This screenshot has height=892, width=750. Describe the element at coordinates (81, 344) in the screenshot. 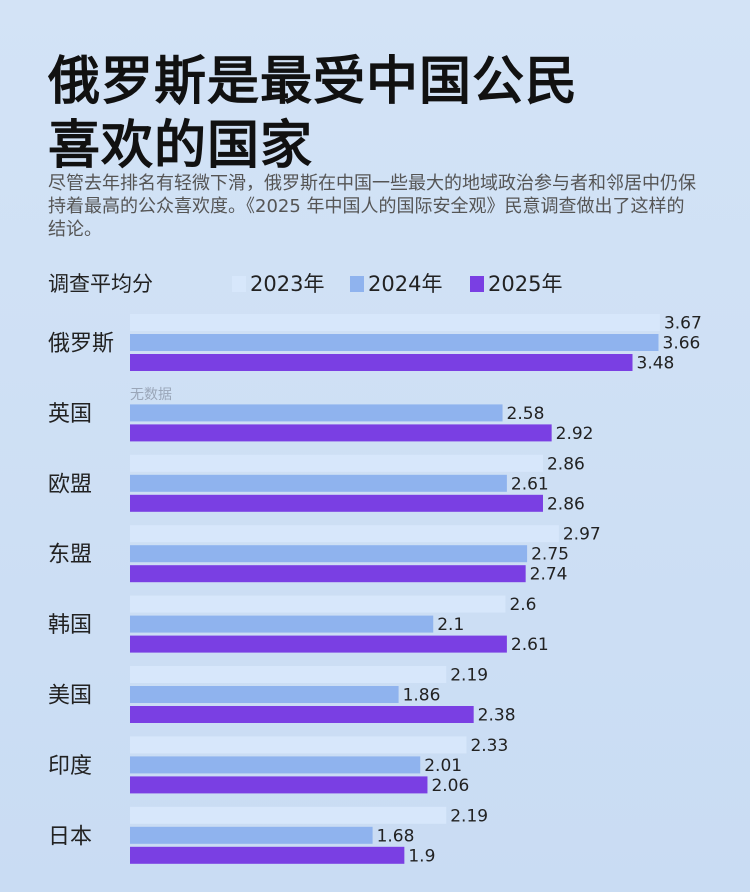

I see `category-label: 俄罗斯` at that location.